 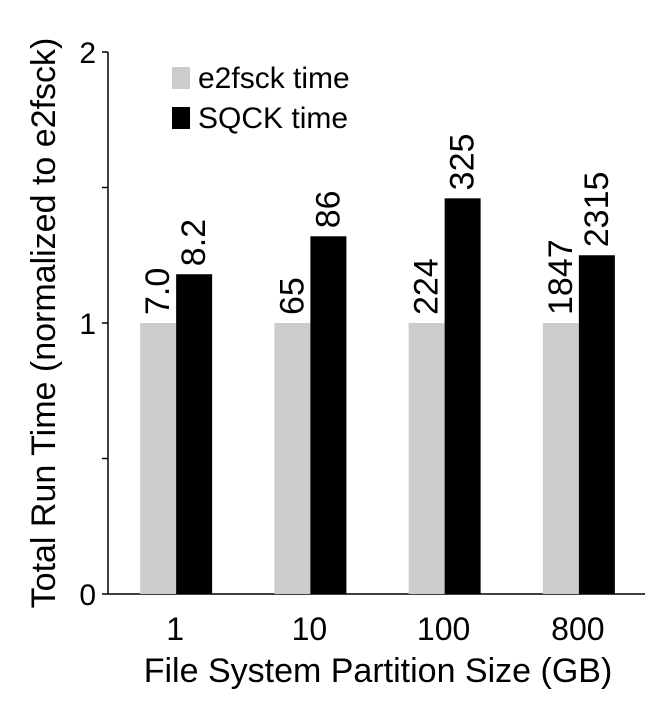 What do you see at coordinates (385, 629) in the screenshot?
I see `x-ticks: 1 10 100 800` at bounding box center [385, 629].